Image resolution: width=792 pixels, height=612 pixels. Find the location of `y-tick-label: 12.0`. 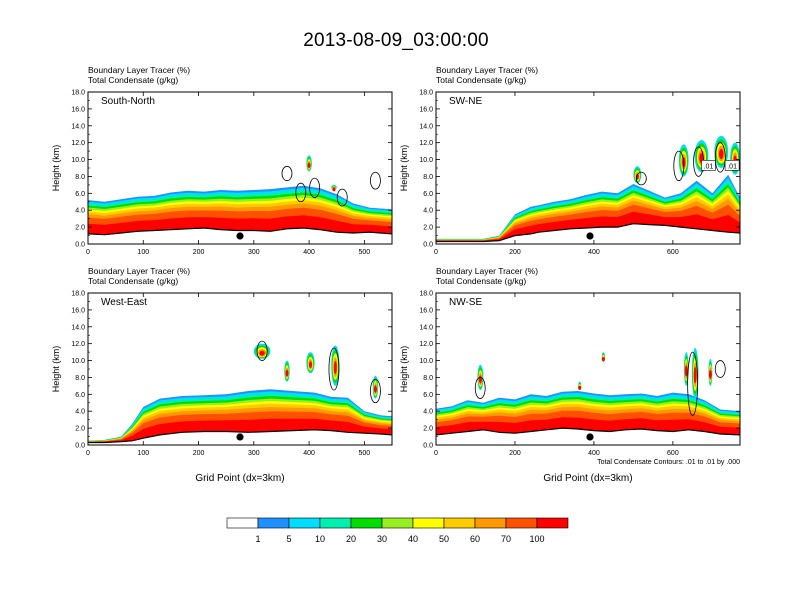

y-tick-label: 12.0 is located at coordinates (426, 344).